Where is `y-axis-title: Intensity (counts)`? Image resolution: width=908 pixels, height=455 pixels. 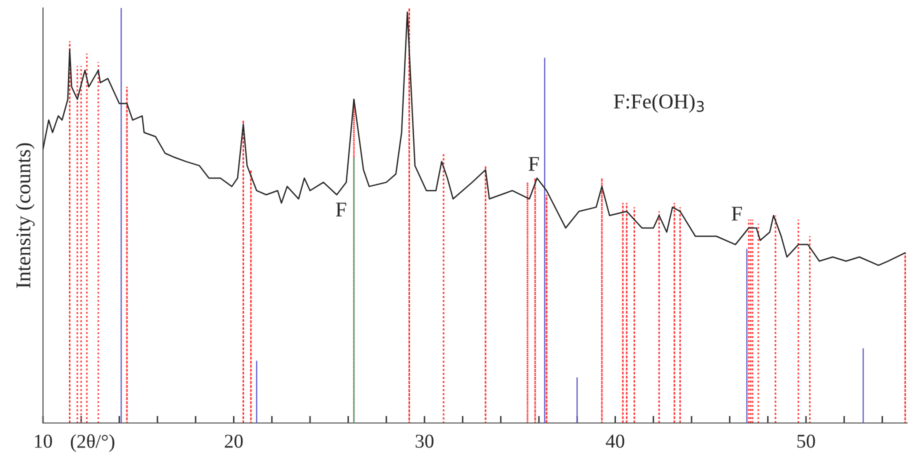
y-axis-title: Intensity (counts) is located at coordinates (25, 215).